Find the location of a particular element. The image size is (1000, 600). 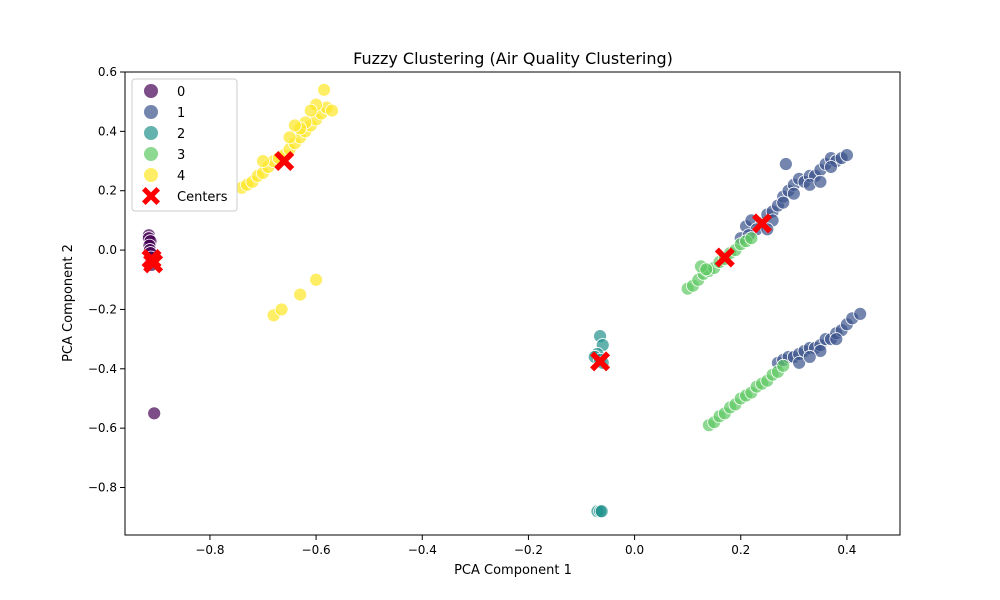

y-axis-ticks: −0.8 −0.6 −0.4 −0.2 0.0 0.2 0.4 0.6 is located at coordinates (106, 280).